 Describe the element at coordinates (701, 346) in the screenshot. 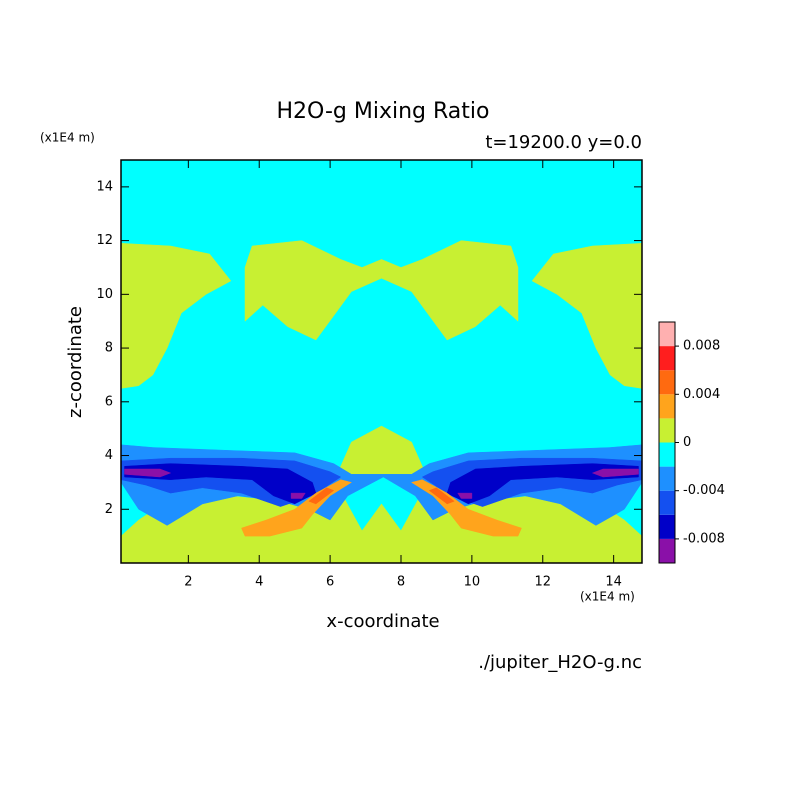

I see `colorbar-tick-label: 0.008` at that location.